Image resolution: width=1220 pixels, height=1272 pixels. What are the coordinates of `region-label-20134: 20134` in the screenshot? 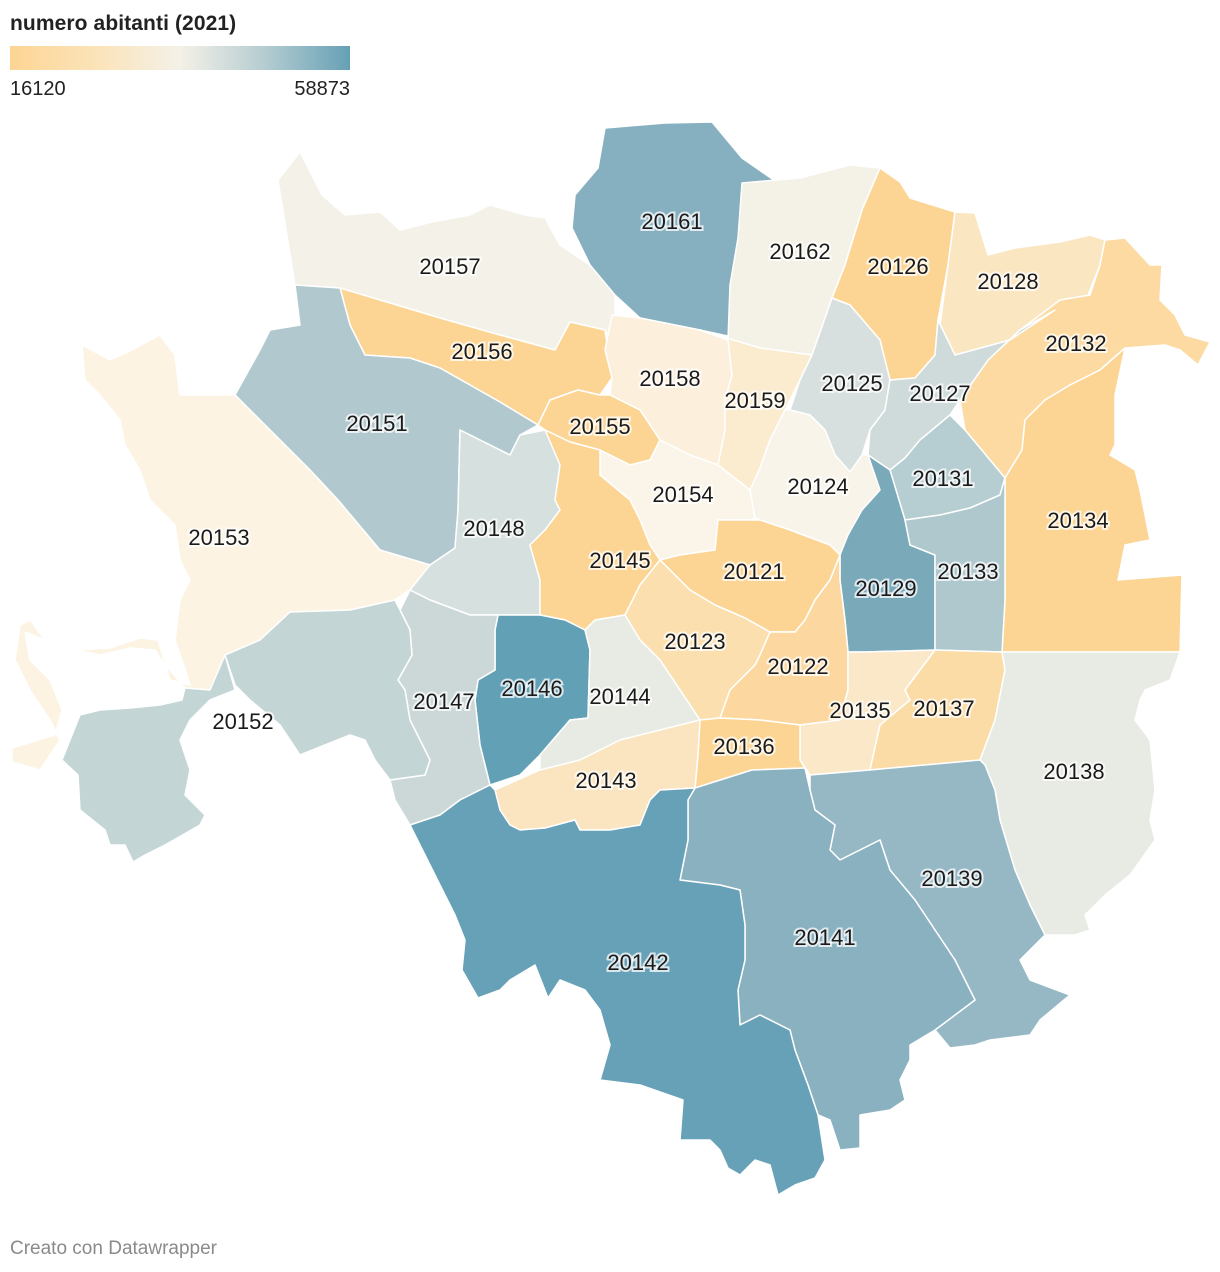 It's located at (1077, 520).